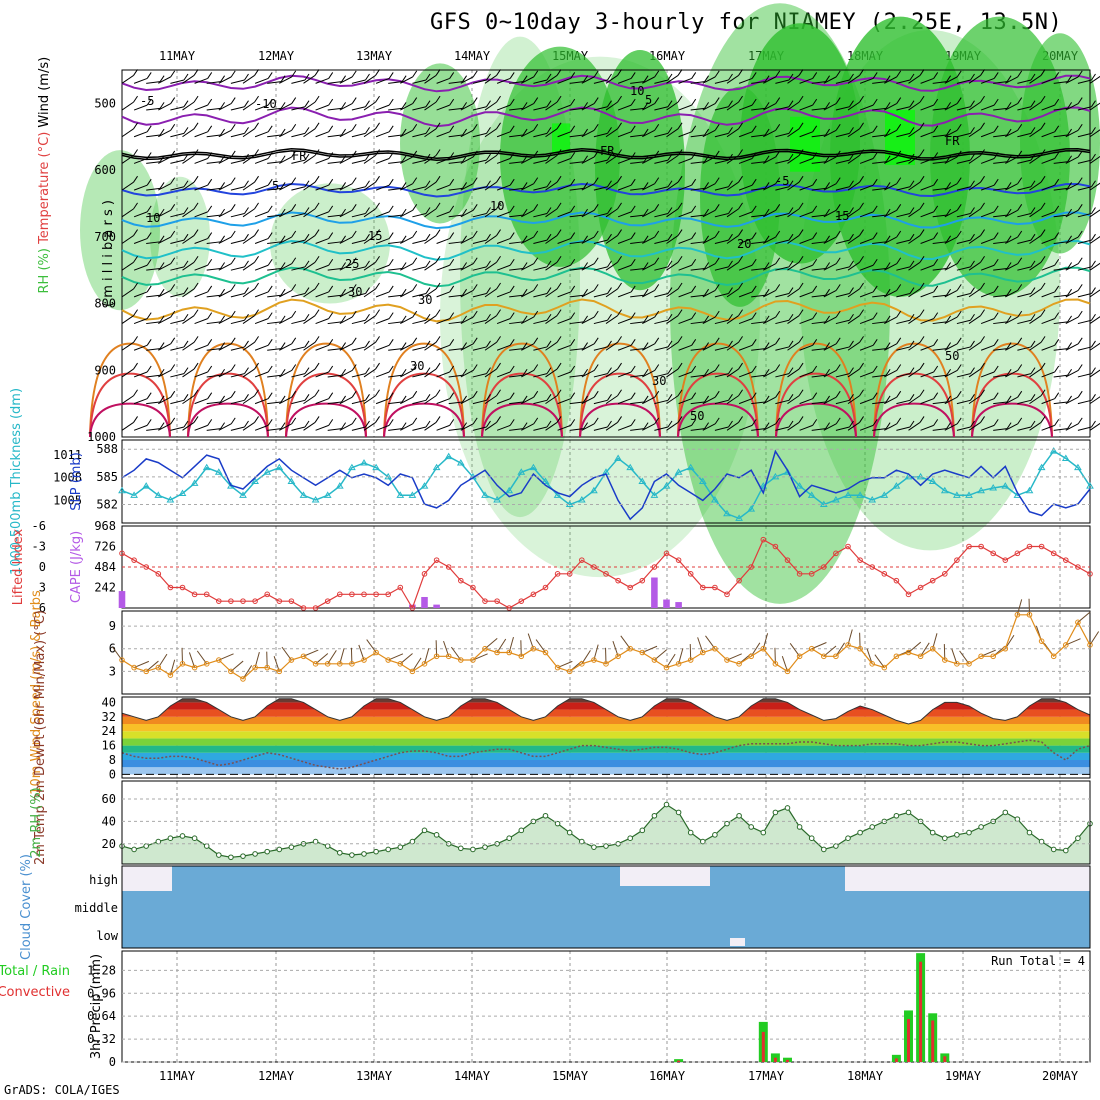 This screenshot has width=1100, height=1100. I want to click on contour-label: 10, so click(637, 91).